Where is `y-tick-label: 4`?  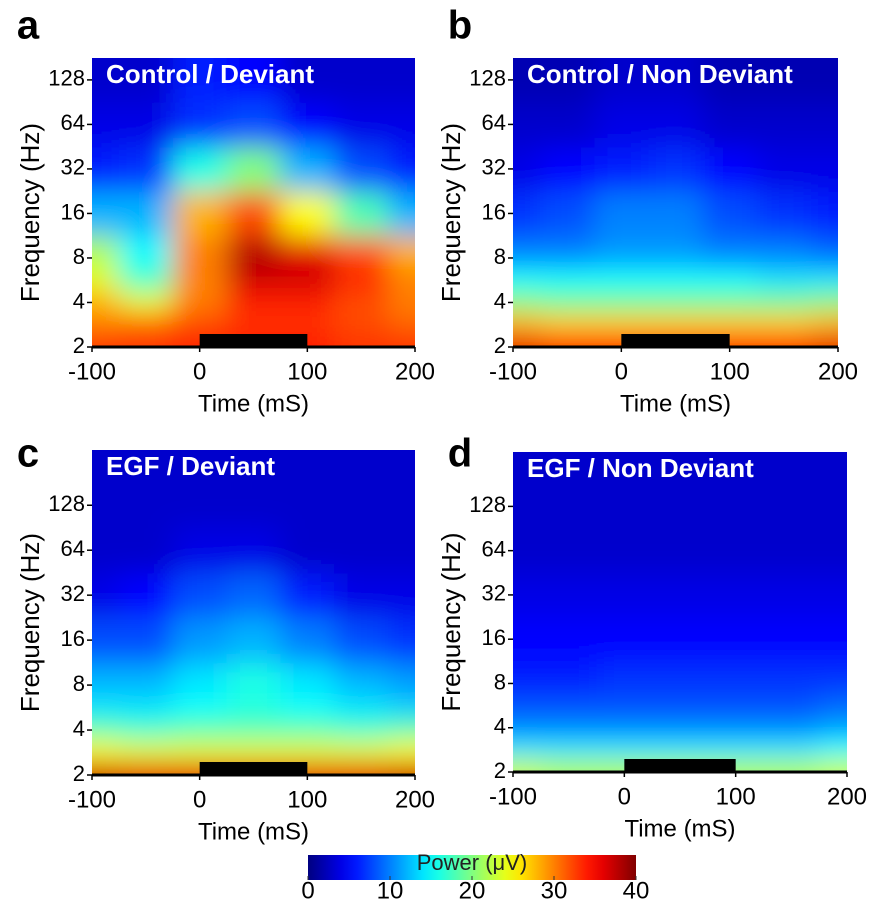 y-tick-label: 4 is located at coordinates (500, 726).